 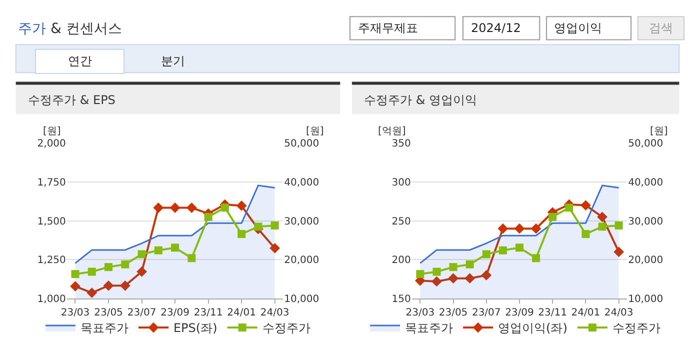 I want to click on y-axis-title: [억원], so click(x=392, y=131).